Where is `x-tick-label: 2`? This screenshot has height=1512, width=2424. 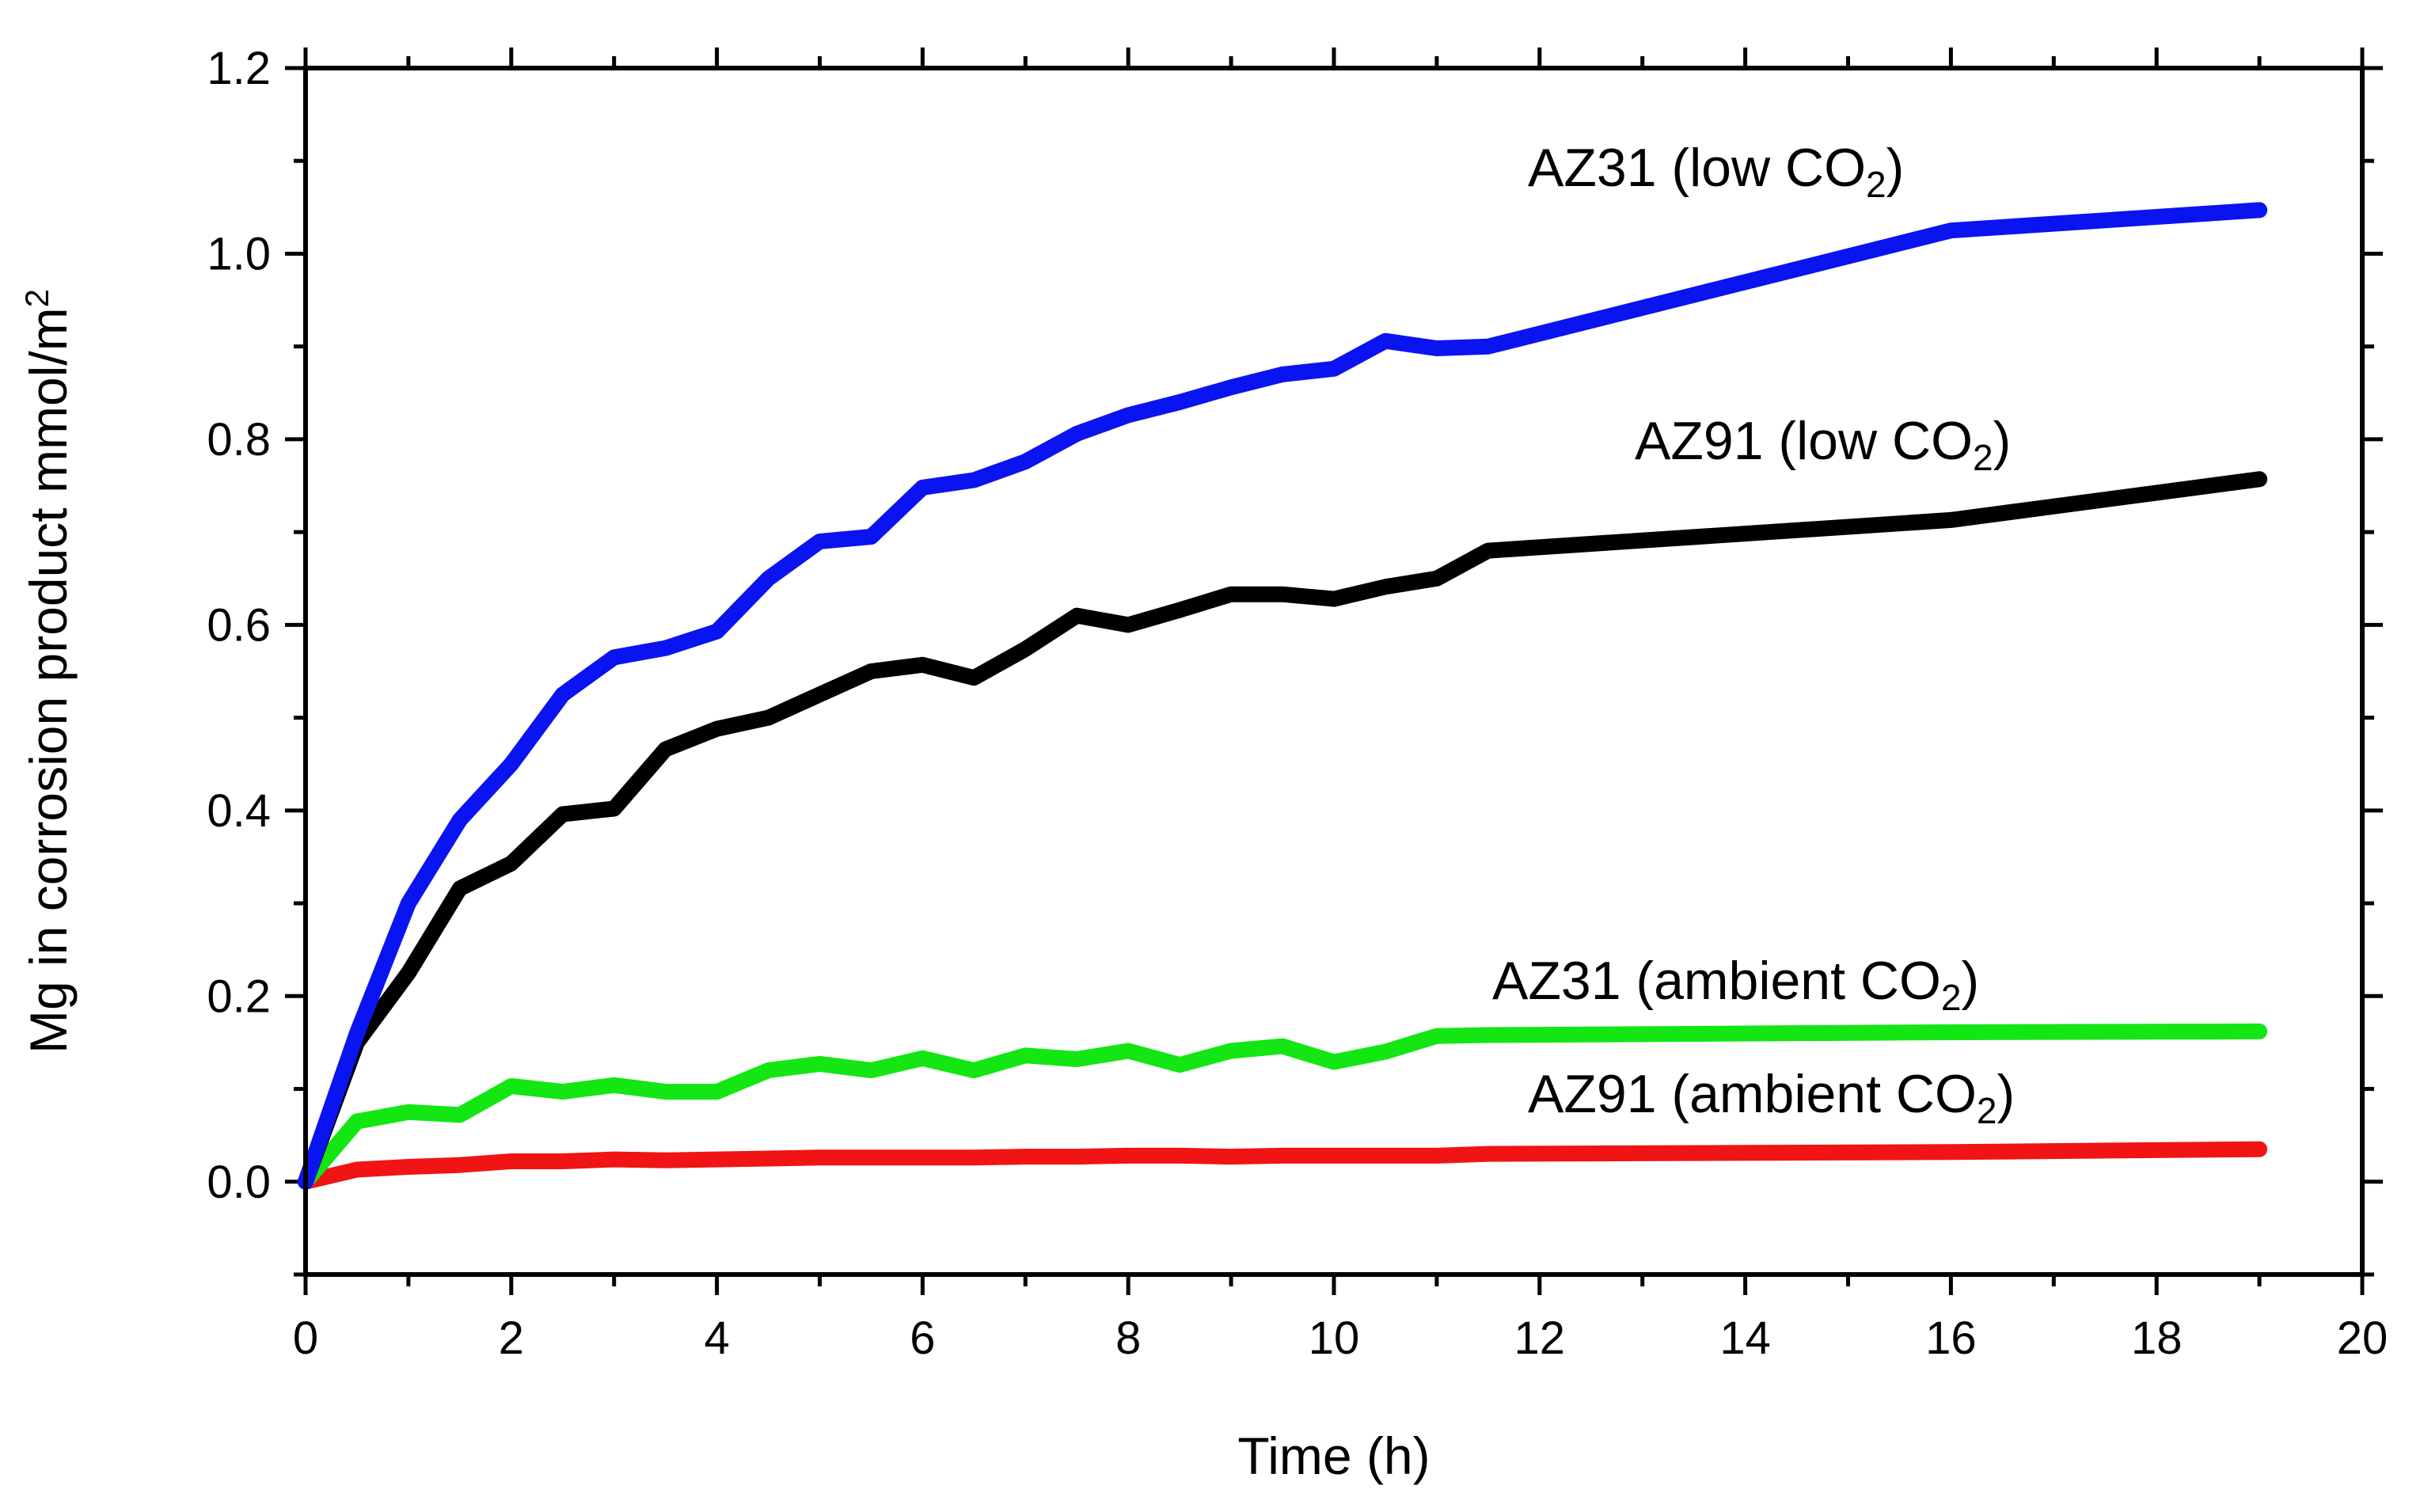 x-tick-label: 2 is located at coordinates (511, 1338).